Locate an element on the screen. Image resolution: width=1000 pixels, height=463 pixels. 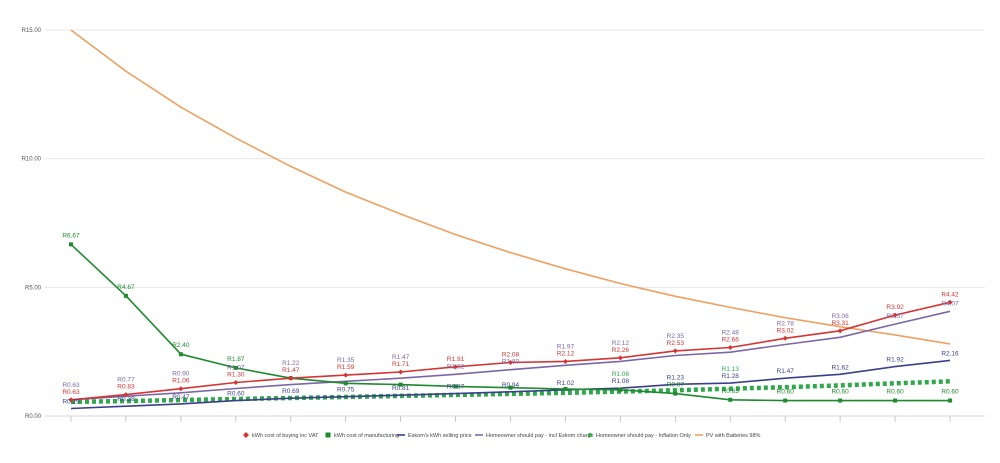
data-label: R1.08 is located at coordinates (621, 374).